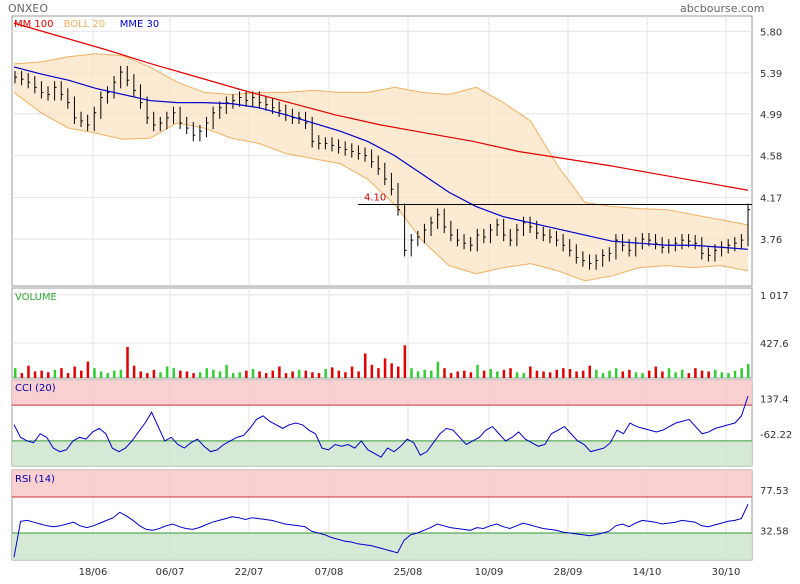 This screenshot has height=584, width=800. What do you see at coordinates (93, 572) in the screenshot?
I see `x-tick-label: 18/06` at bounding box center [93, 572].